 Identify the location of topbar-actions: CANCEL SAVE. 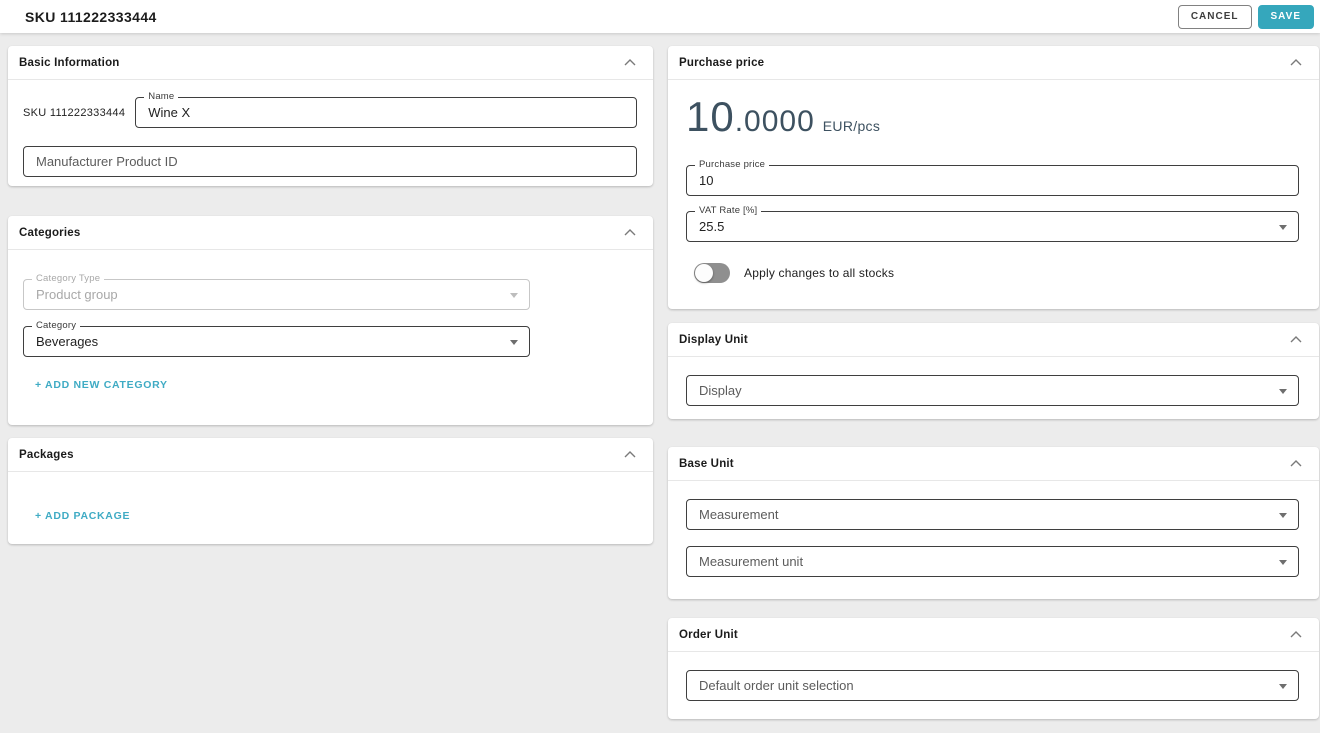
(1245, 16).